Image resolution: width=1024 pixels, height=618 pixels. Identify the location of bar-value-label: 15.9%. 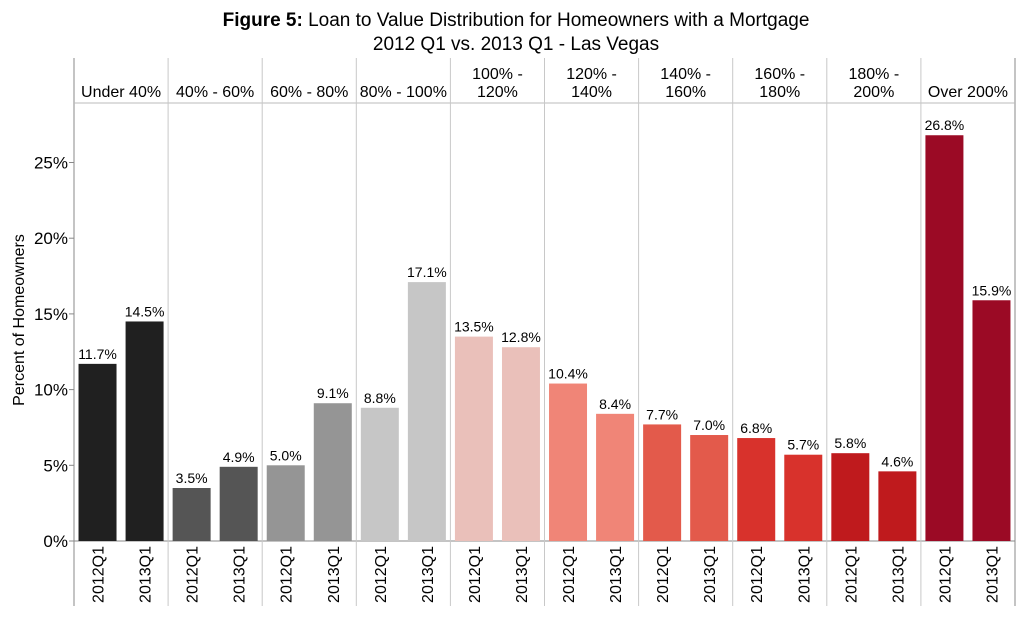
(992, 290).